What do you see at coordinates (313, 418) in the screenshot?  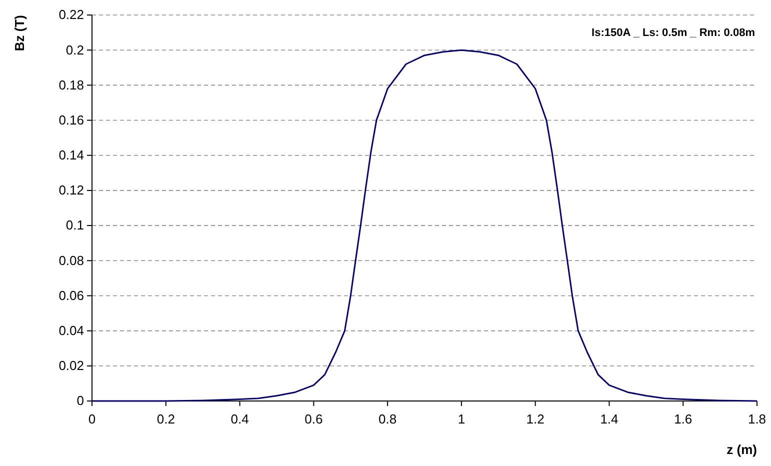 I see `x-tick-label: 0.6` at bounding box center [313, 418].